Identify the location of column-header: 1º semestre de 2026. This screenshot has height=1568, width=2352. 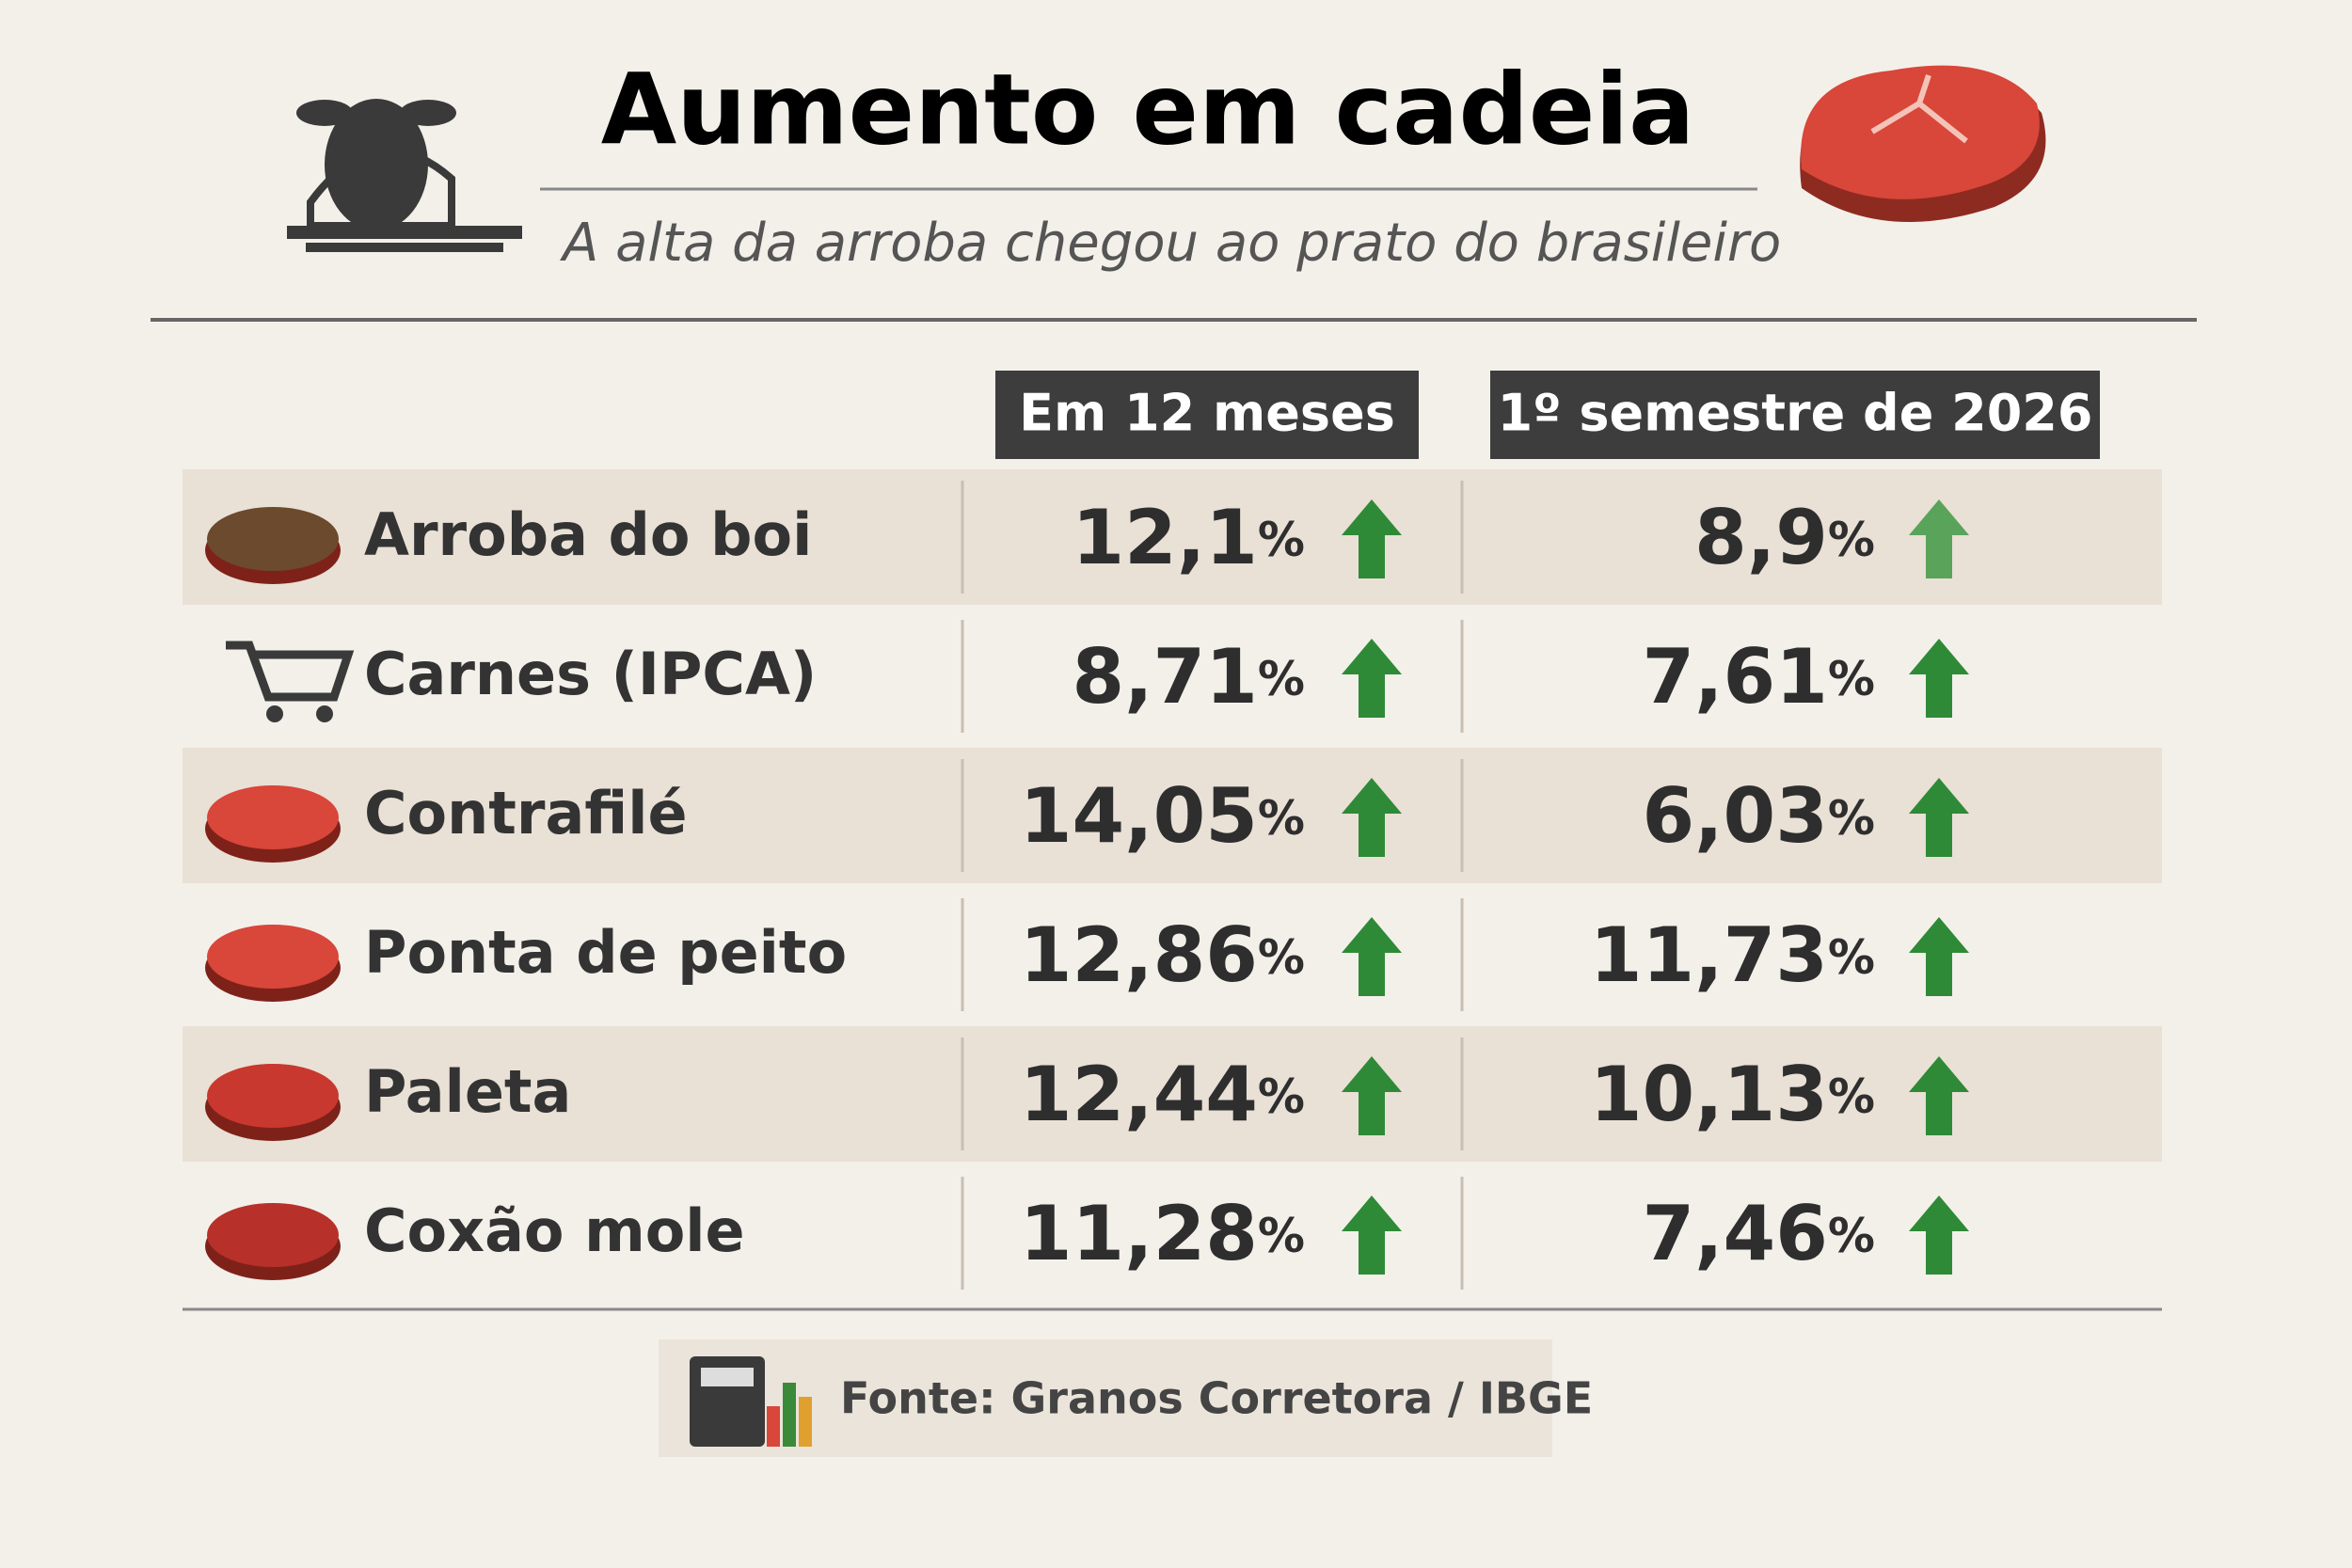
(1795, 413).